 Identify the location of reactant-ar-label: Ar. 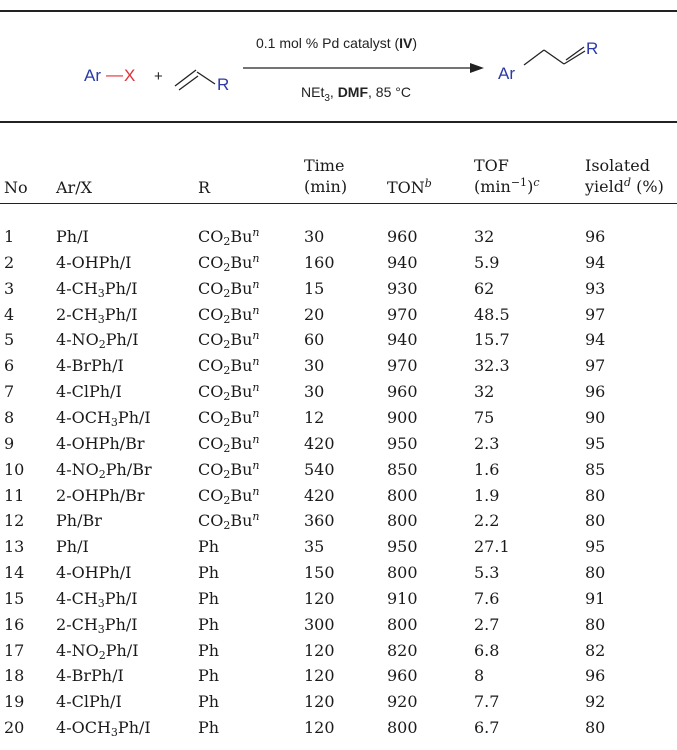
(92, 75).